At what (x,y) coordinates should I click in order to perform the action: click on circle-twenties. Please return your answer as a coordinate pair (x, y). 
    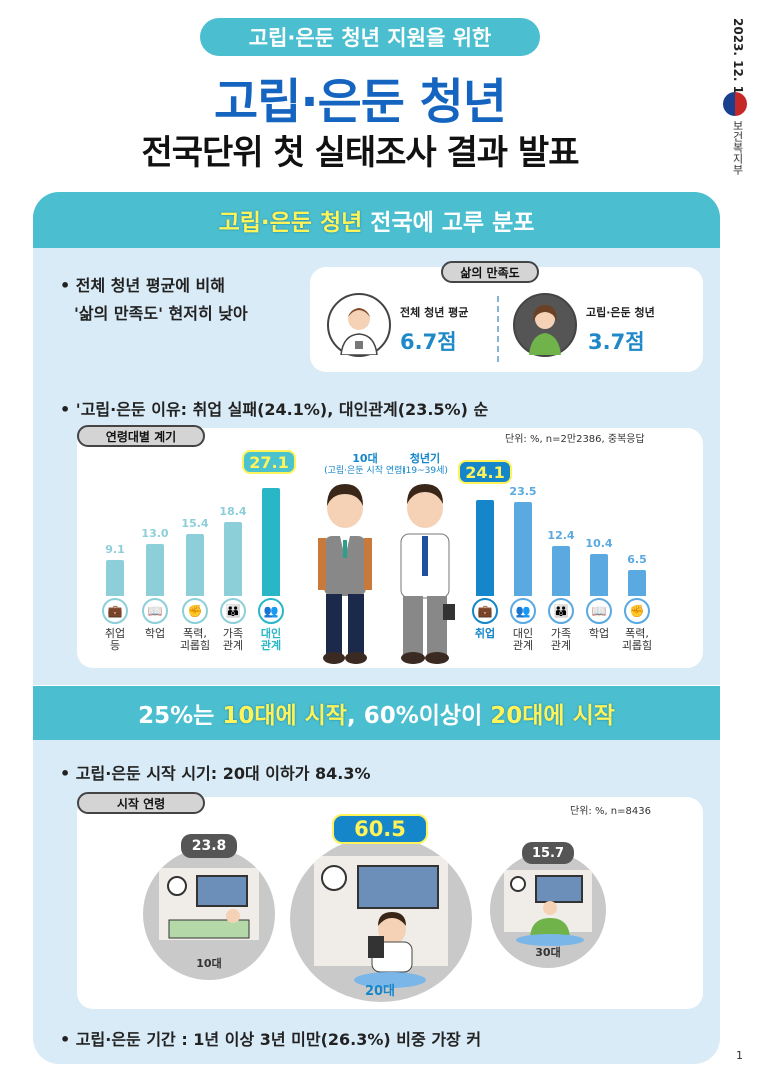
    Looking at the image, I should click on (381, 919).